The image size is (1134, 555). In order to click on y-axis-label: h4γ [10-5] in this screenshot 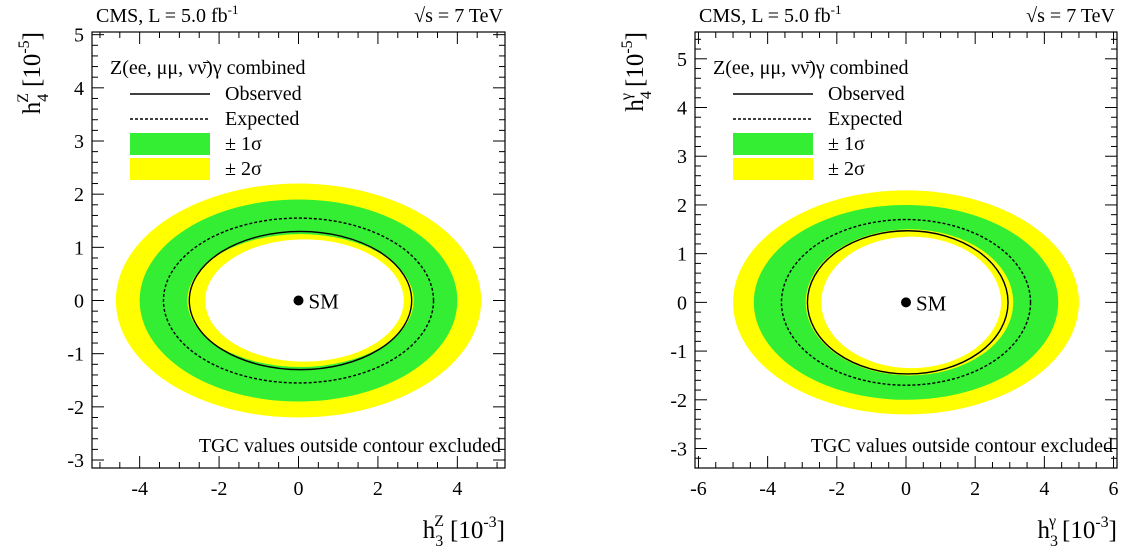, I will do `click(636, 72)`.